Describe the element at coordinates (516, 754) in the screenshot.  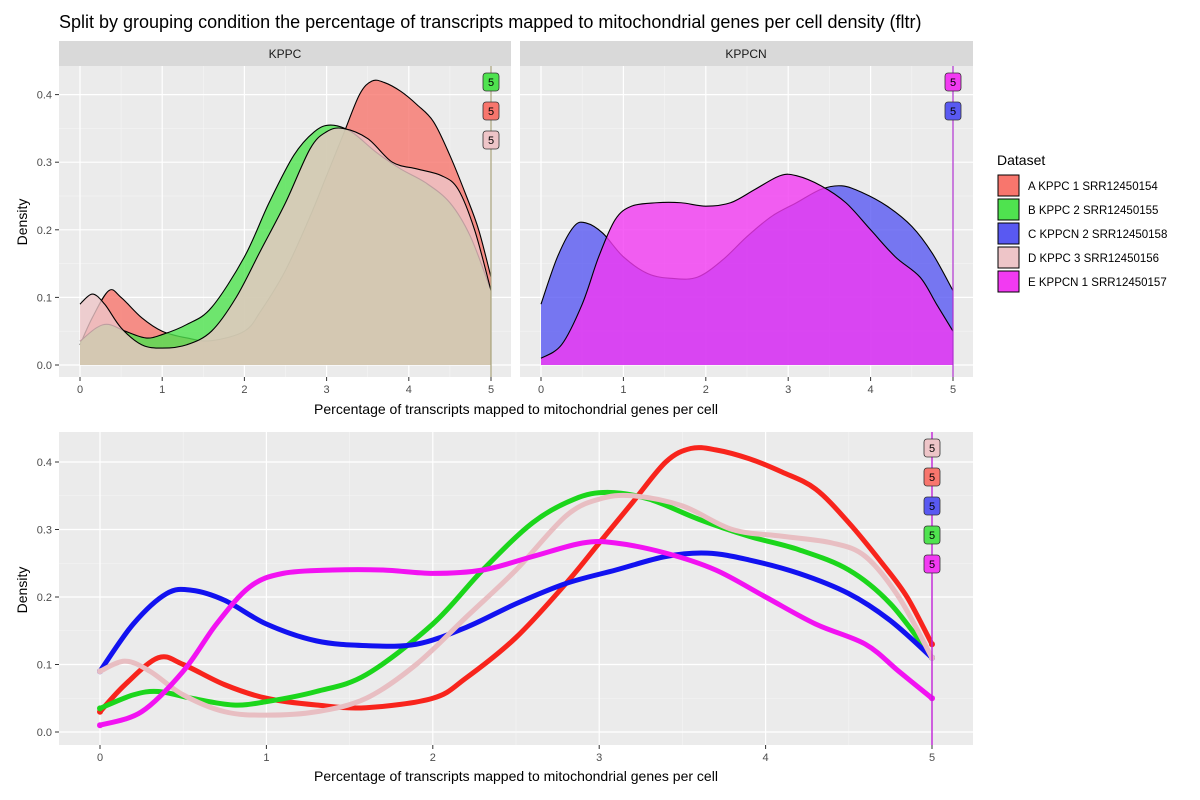
I see `xticks-bottom: 0 1 2 3 4 5` at that location.